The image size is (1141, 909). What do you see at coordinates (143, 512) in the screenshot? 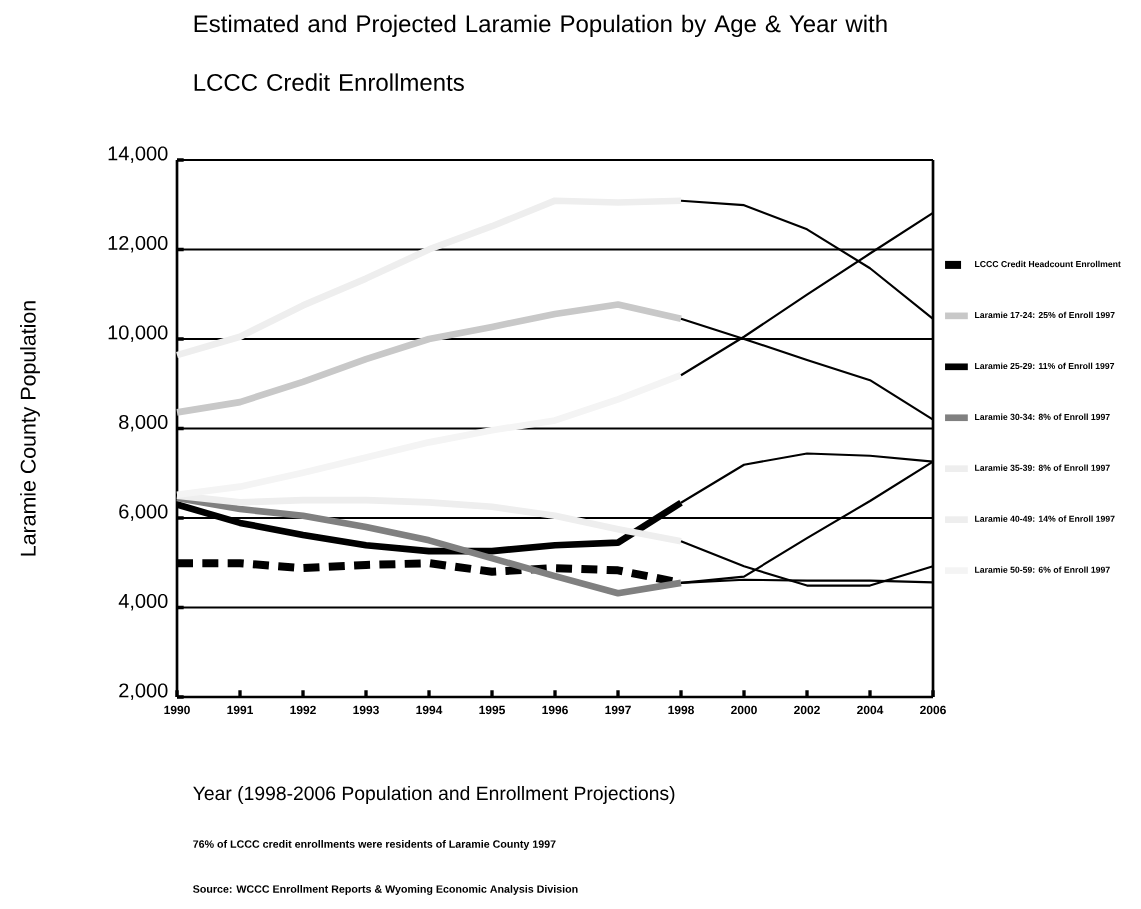
I see `y-tick-label: 6,000` at bounding box center [143, 512].